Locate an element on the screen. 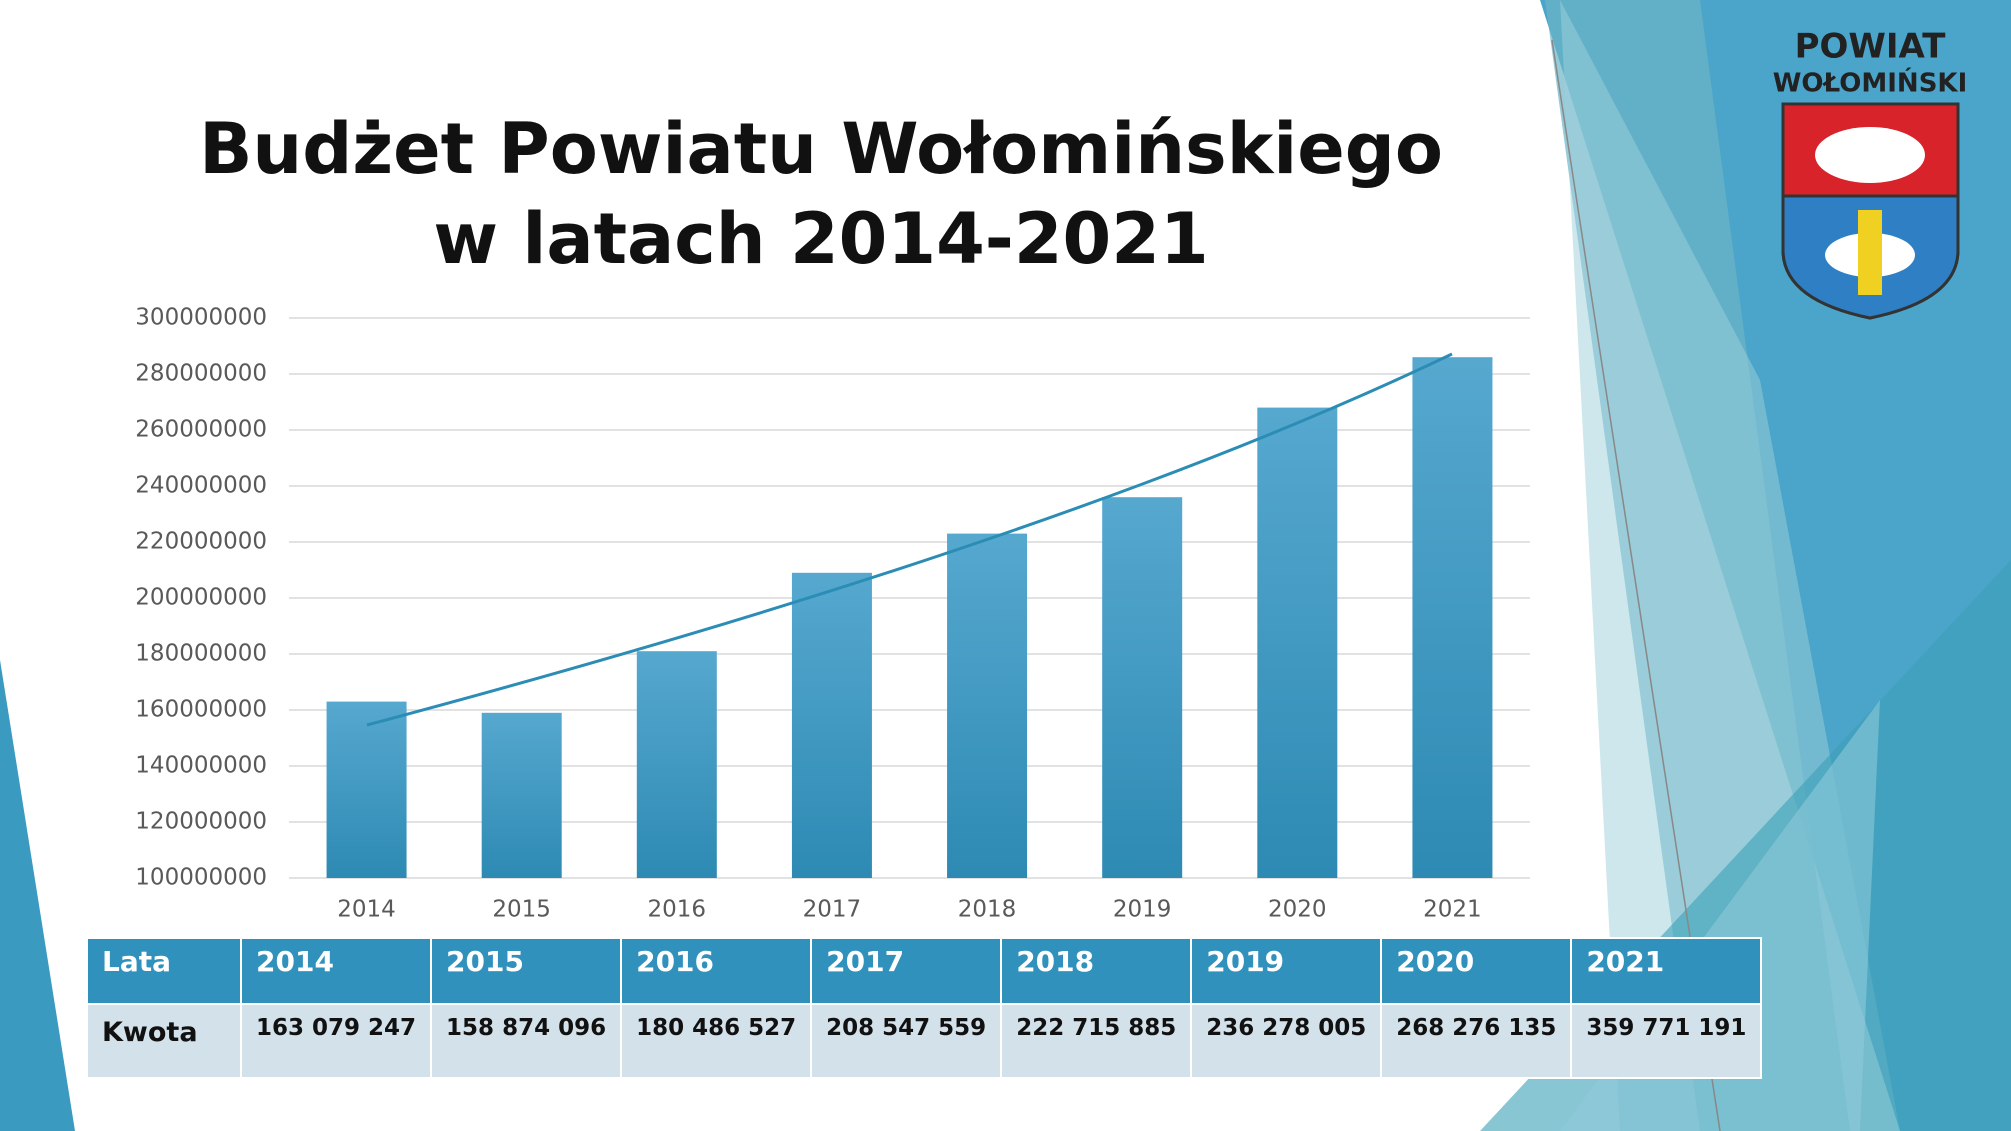 The width and height of the screenshot is (2011, 1131). table-cell: 359 771 191 is located at coordinates (1666, 1041).